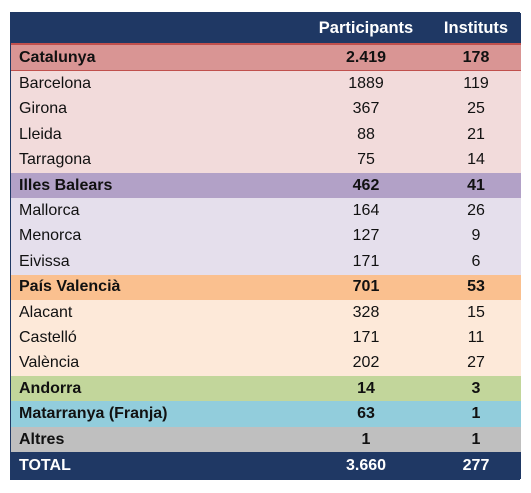 Image resolution: width=531 pixels, height=493 pixels. I want to click on table-row: Eivissa 171 6, so click(266, 262).